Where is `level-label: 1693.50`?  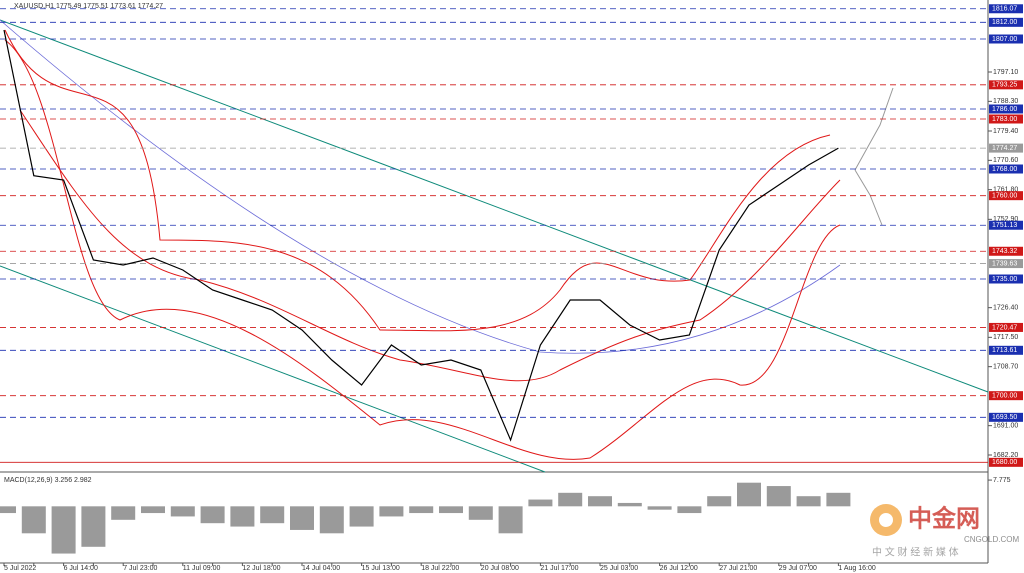 level-label: 1693.50 is located at coordinates (1004, 417).